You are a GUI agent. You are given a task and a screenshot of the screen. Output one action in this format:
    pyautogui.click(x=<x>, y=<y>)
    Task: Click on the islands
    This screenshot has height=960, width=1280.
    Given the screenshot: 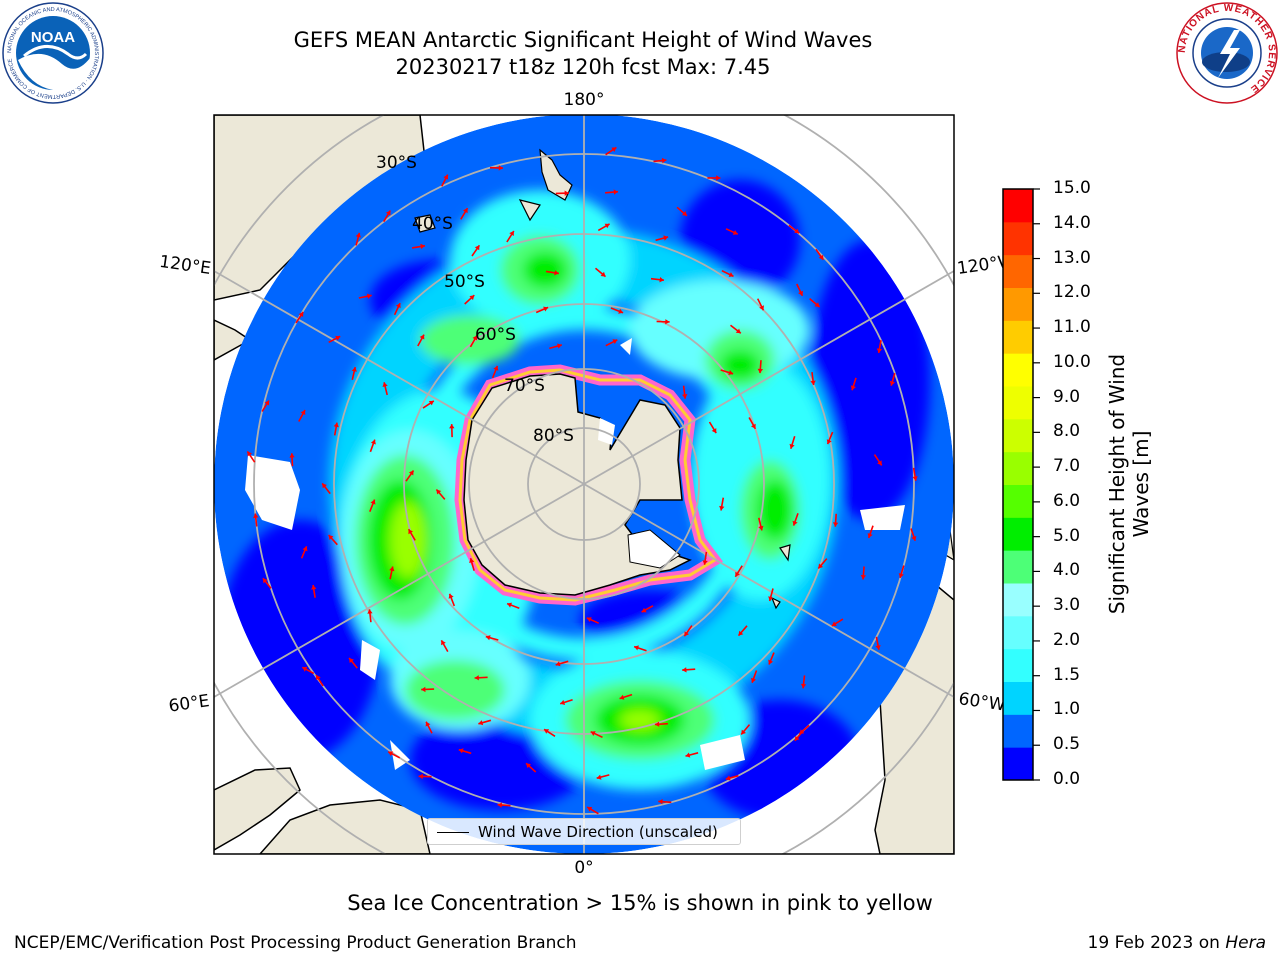 What is the action you would take?
    pyautogui.click(x=602, y=379)
    